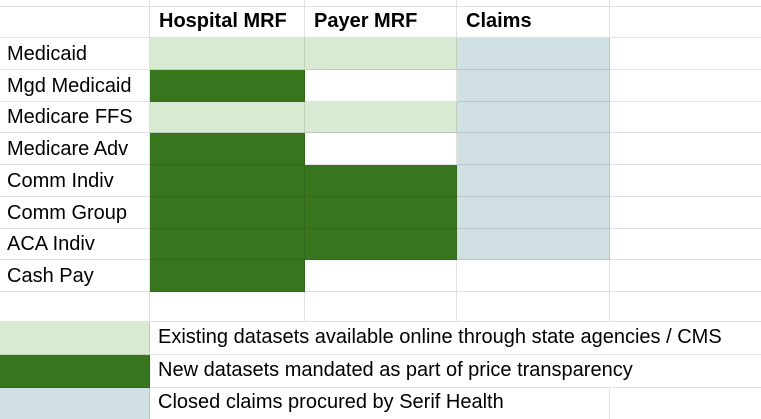  What do you see at coordinates (381, 22) in the screenshot?
I see `column-header-cell: Payer MRF` at bounding box center [381, 22].